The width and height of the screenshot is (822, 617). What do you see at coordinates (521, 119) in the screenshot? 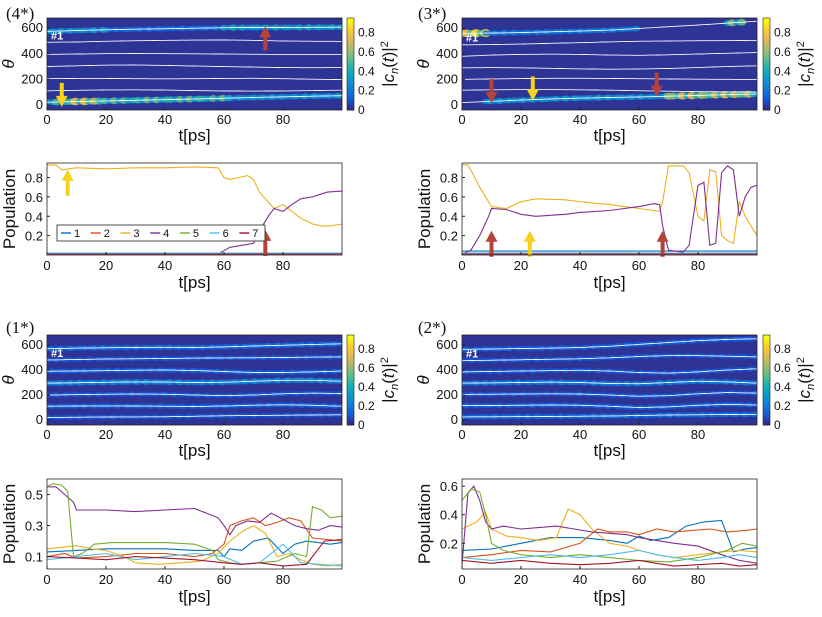
I see `x-tick-label: 20` at bounding box center [521, 119].